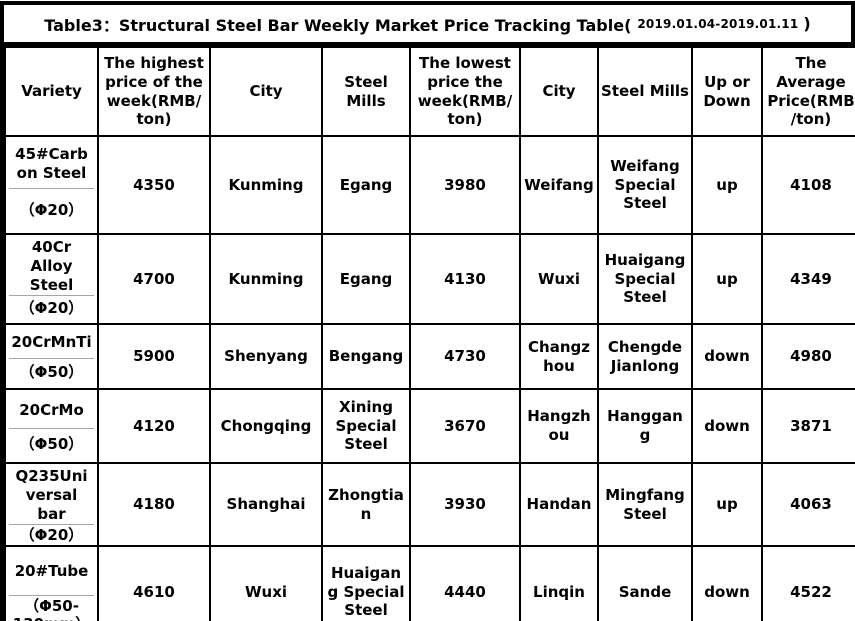 Image resolution: width=855 pixels, height=621 pixels. I want to click on column-header-up-or-down: Up or Down, so click(727, 91).